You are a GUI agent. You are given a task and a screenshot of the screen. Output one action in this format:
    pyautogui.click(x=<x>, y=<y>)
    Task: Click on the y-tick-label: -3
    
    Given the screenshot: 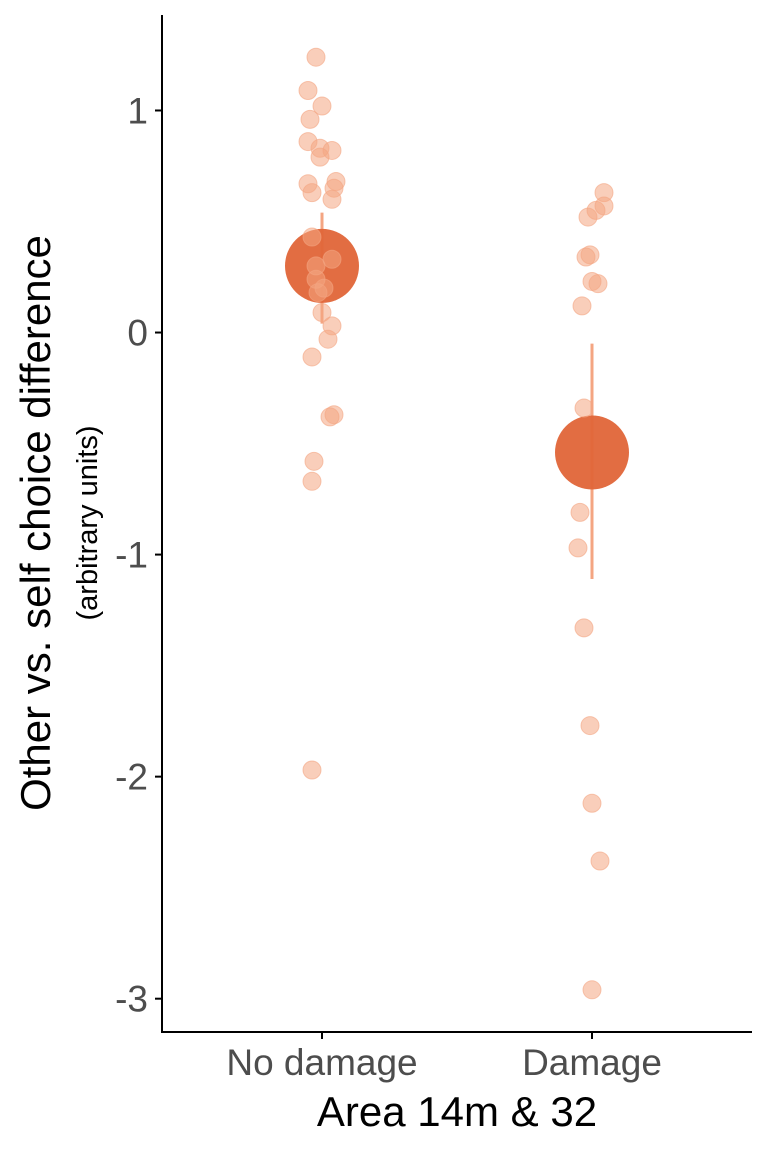 What is the action you would take?
    pyautogui.click(x=131, y=999)
    